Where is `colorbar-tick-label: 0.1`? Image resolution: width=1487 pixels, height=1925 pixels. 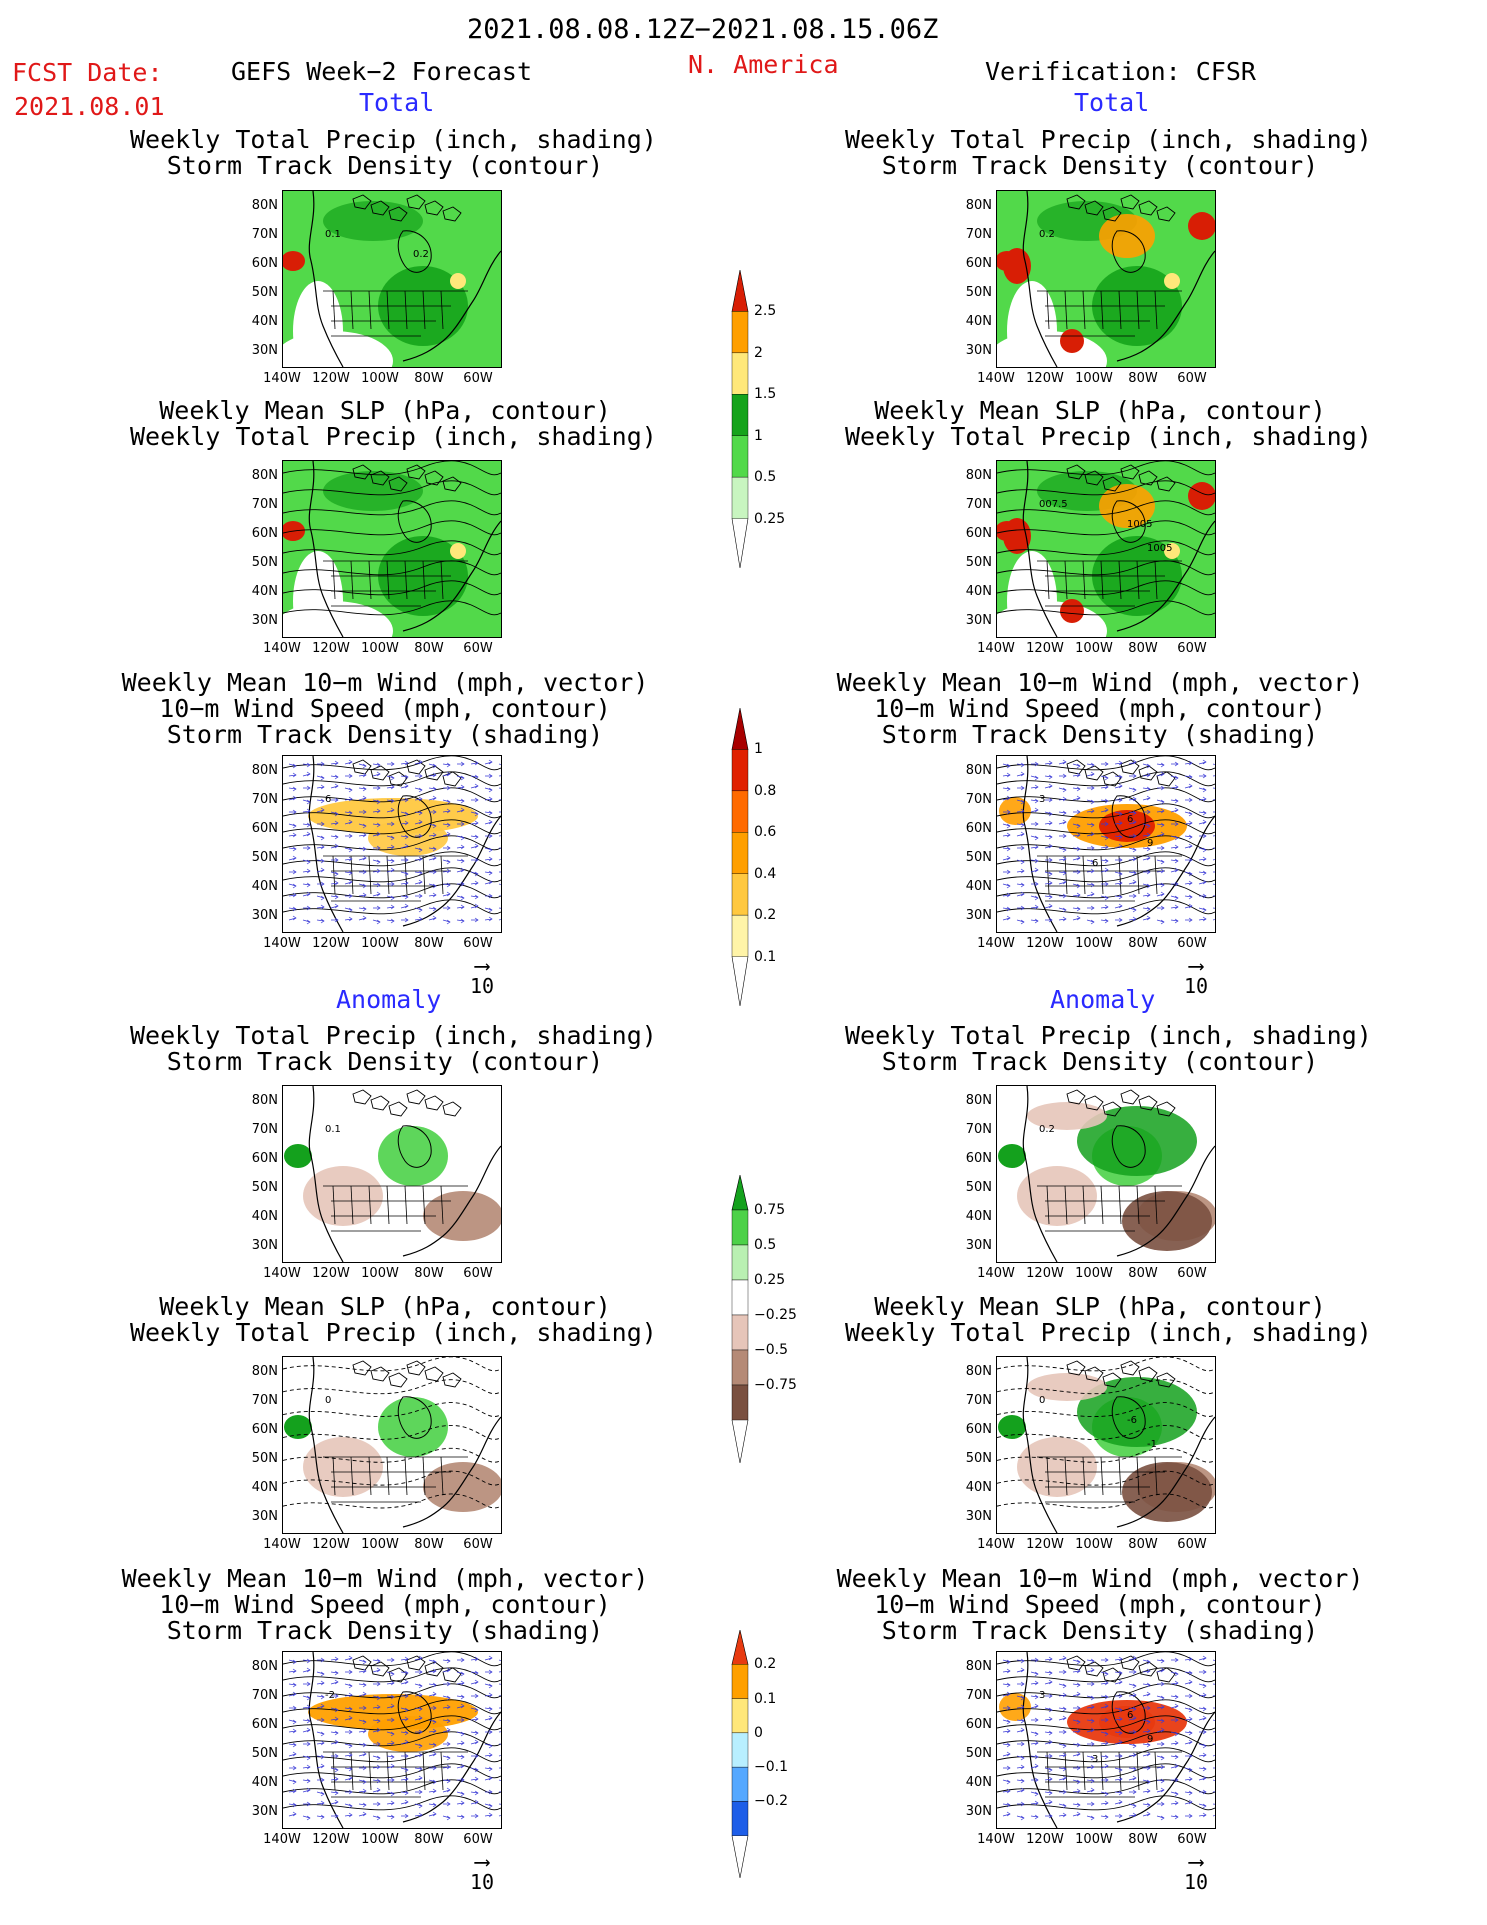 colorbar-tick-label: 0.1 is located at coordinates (765, 1698).